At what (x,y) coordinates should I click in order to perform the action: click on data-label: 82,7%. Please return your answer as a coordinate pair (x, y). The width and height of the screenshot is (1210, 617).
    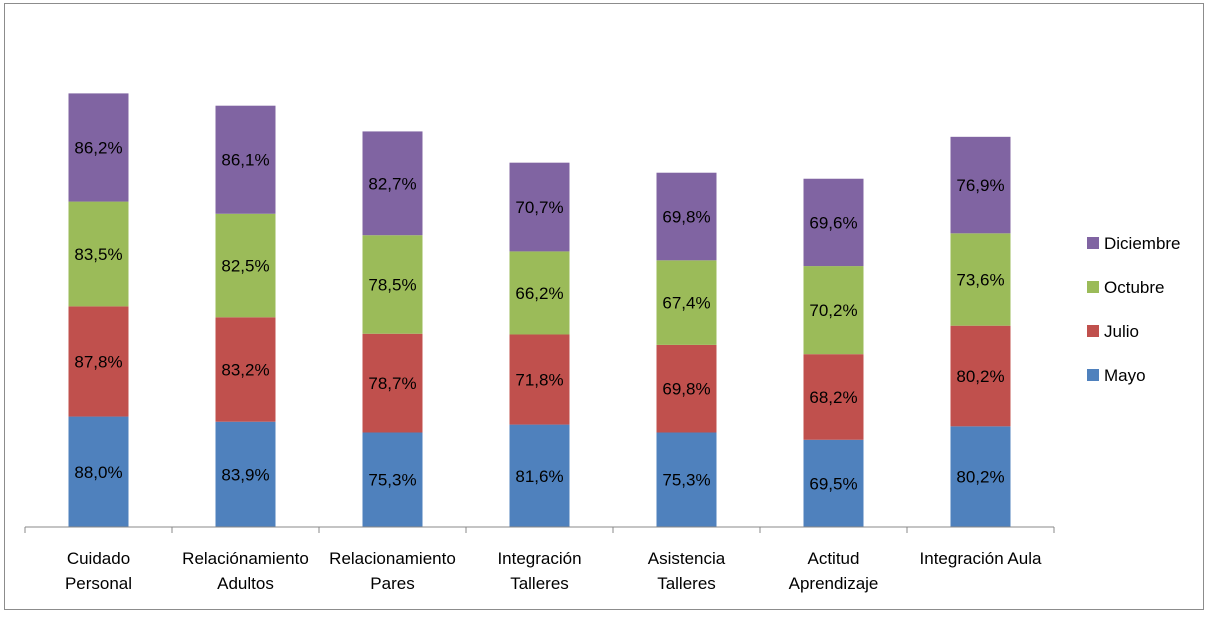
    Looking at the image, I should click on (392, 183).